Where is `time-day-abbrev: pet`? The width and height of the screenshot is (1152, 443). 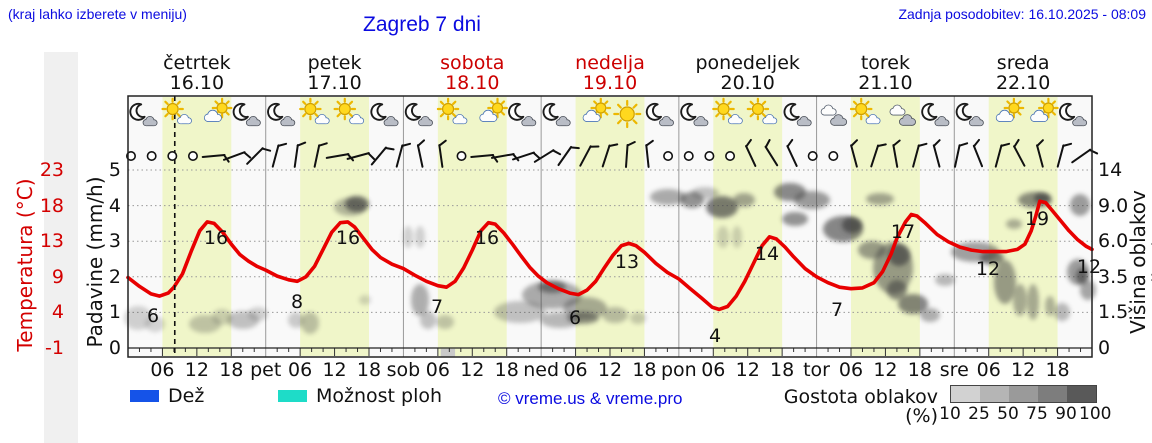
time-day-abbrev: pet is located at coordinates (266, 370).